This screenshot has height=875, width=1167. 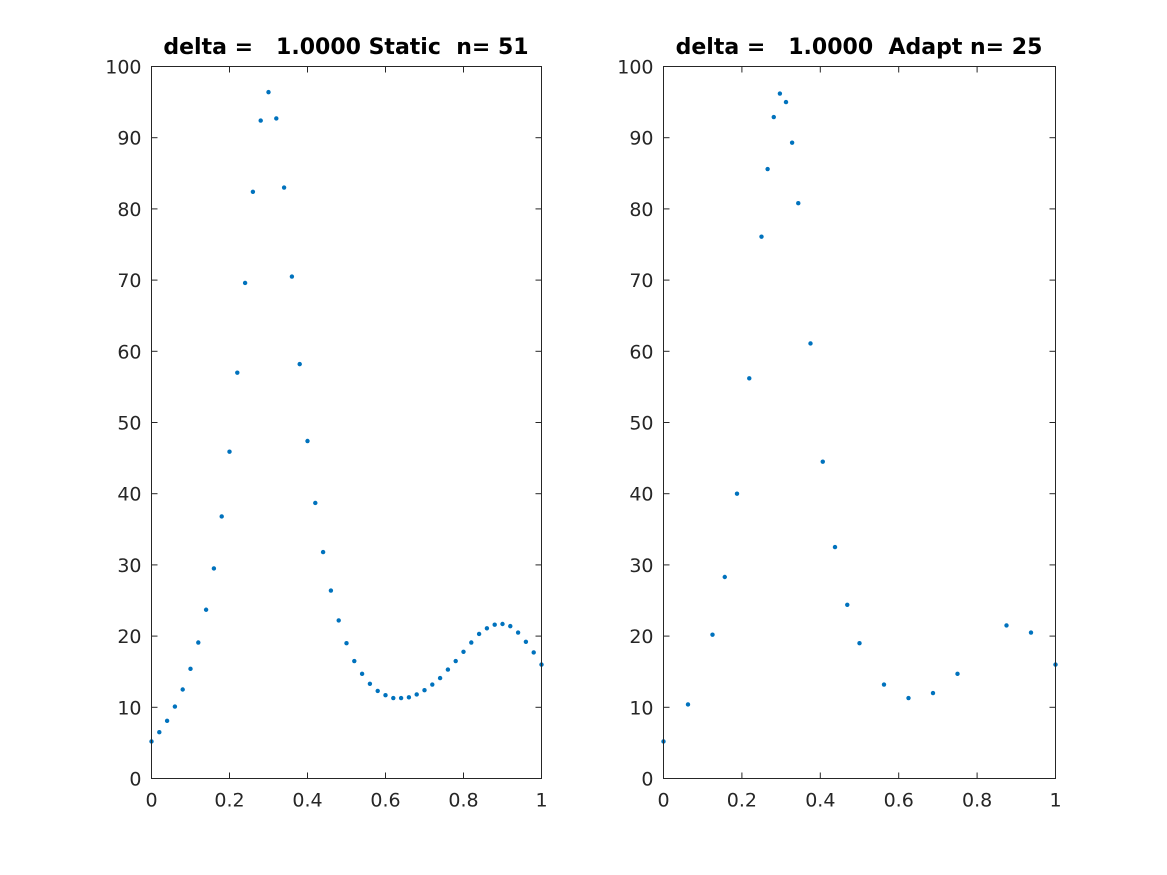 What do you see at coordinates (641, 424) in the screenshot?
I see `adapt-y-tick-label: 50` at bounding box center [641, 424].